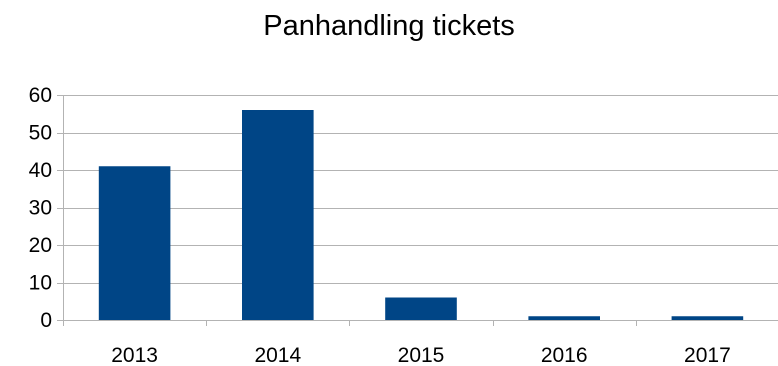  I want to click on x-tick-label: 2013, so click(134, 355).